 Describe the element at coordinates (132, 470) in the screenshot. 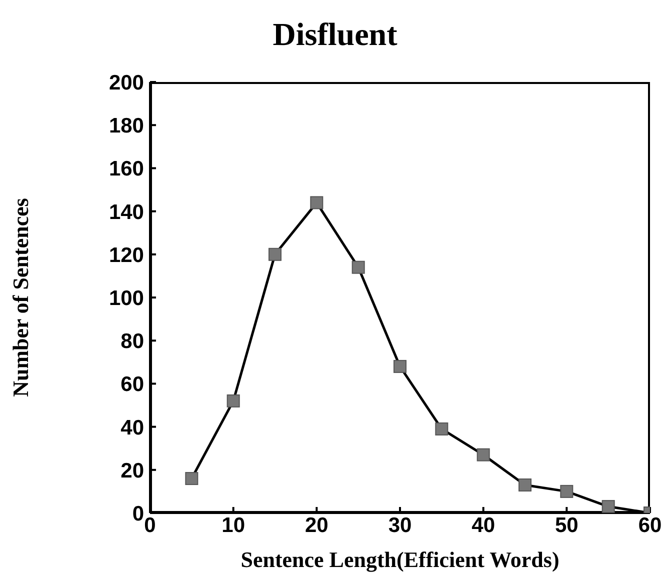

I see `y-tick-label: 20` at that location.